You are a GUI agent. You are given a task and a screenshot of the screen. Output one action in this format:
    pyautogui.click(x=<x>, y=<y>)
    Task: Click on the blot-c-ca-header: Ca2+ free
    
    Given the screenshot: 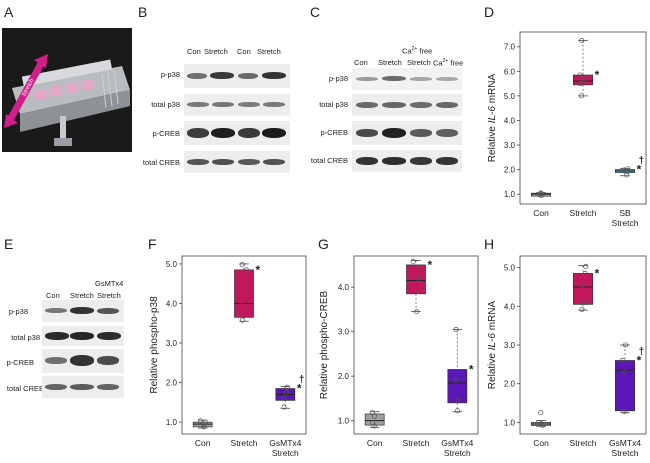 What is the action you would take?
    pyautogui.click(x=417, y=51)
    